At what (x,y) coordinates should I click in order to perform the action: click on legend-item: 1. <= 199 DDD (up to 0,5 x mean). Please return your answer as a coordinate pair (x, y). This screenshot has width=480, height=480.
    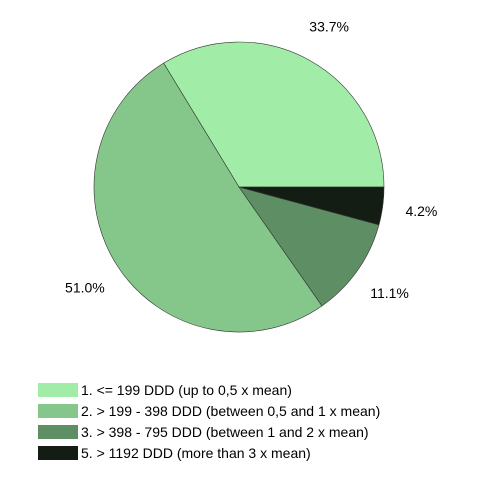
    Looking at the image, I should click on (209, 389).